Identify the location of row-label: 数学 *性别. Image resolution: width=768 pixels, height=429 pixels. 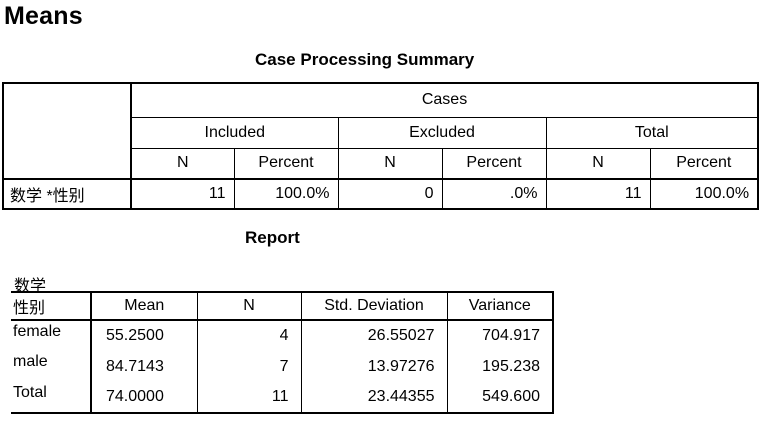
(67, 194).